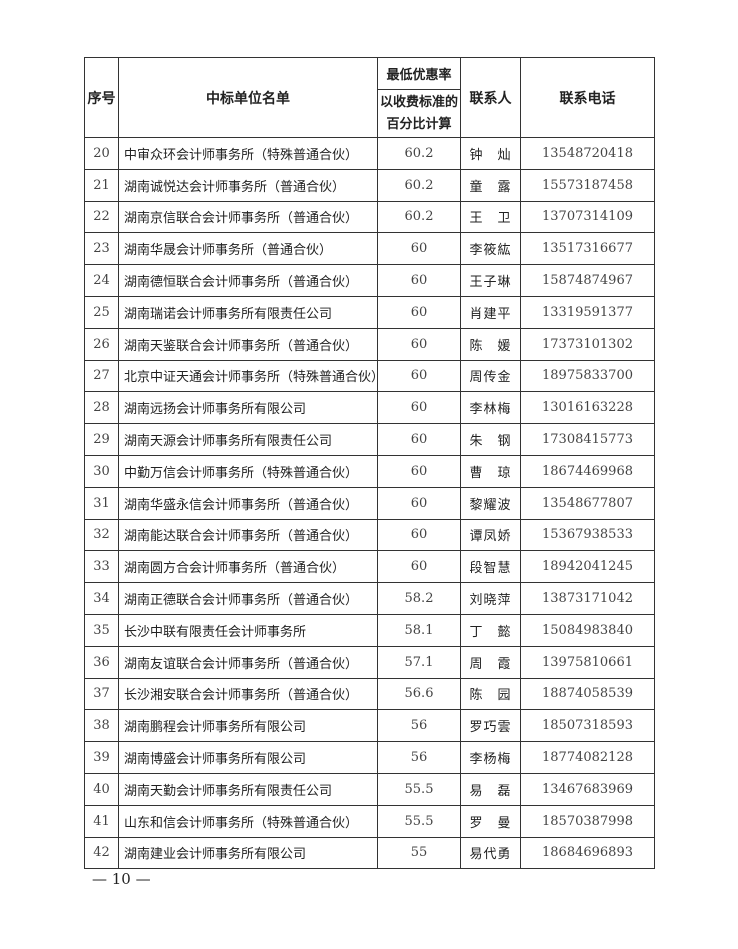  What do you see at coordinates (419, 757) in the screenshot?
I see `discount-rate: 56` at bounding box center [419, 757].